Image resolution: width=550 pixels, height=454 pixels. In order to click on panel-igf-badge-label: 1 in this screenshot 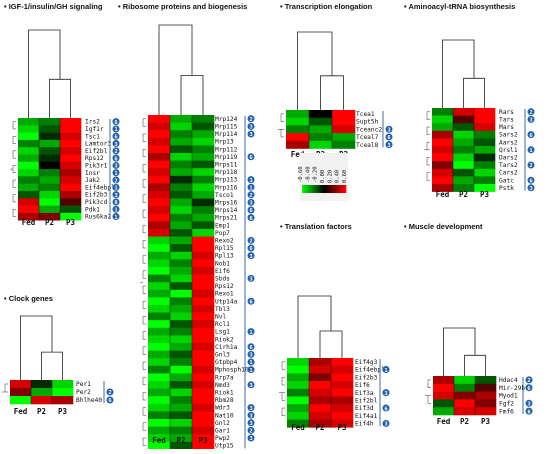, I will do `click(116, 218)`.